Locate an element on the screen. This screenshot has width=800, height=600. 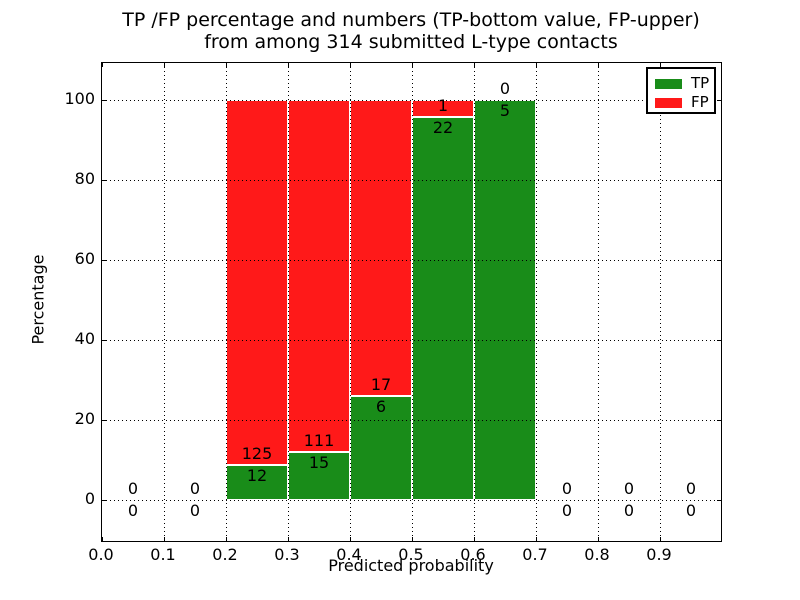
y-tick-label: 100 is located at coordinates (79, 98).